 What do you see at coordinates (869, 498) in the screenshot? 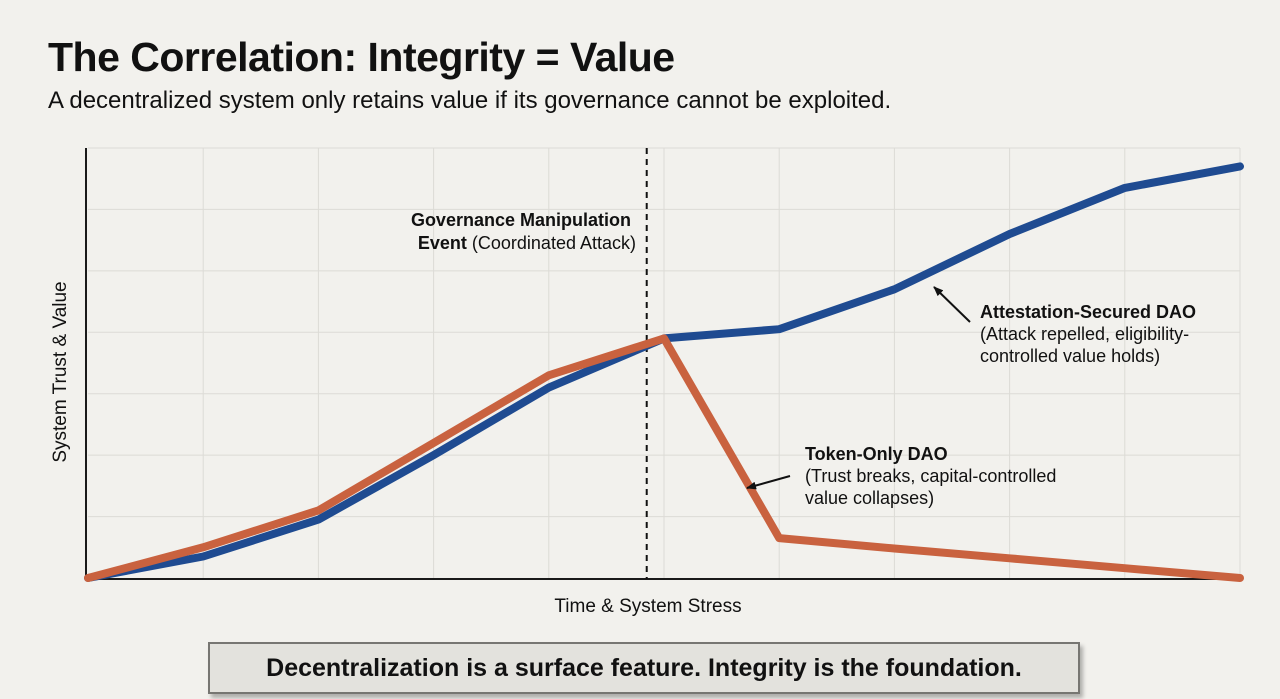
I see `token-annotation-line2: value collapses)` at bounding box center [869, 498].